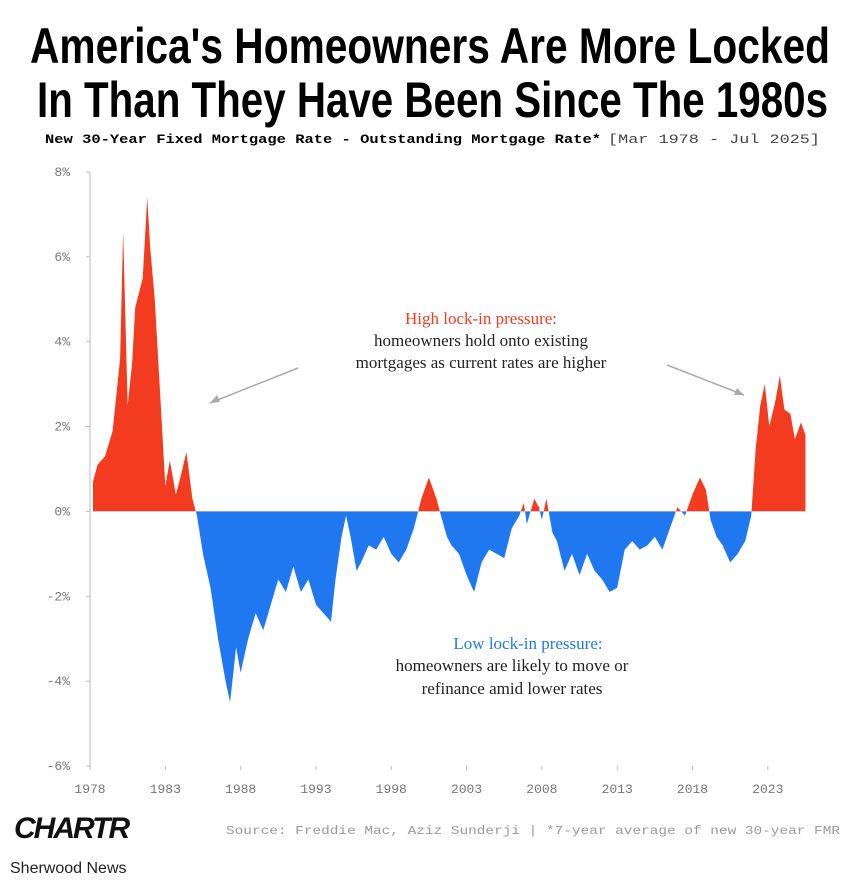 The width and height of the screenshot is (866, 884). I want to click on y-tick-label: -2%, so click(59, 596).